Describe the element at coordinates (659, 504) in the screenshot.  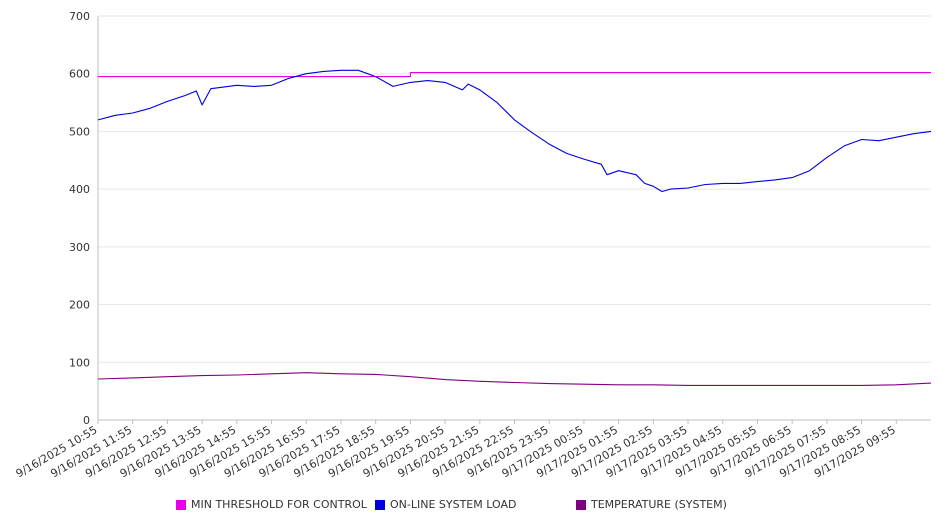
I see `legend-label-temperature: TEMPERATURE (SYSTEM)` at that location.